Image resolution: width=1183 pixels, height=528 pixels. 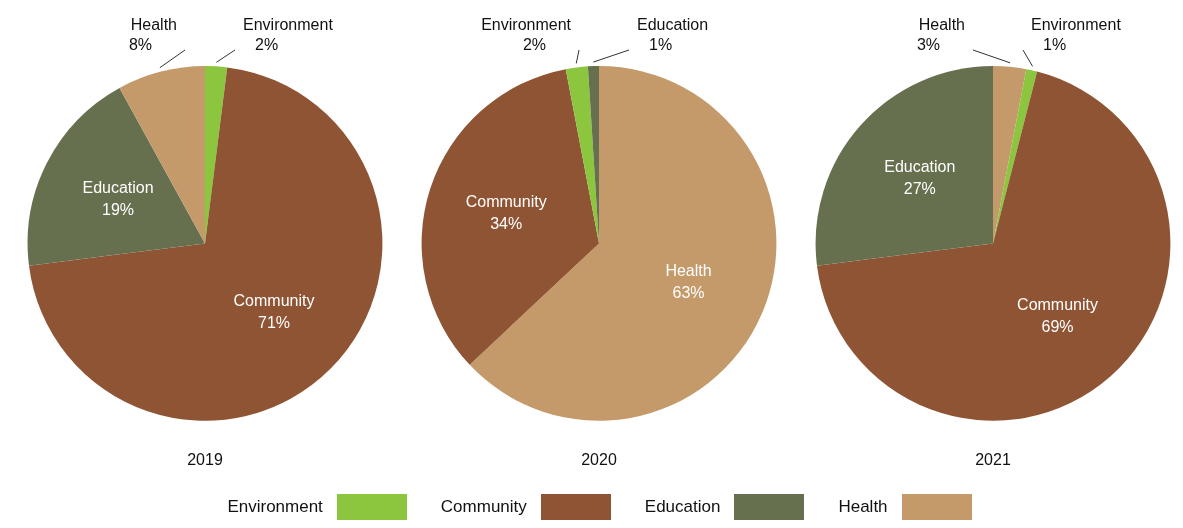 I want to click on data-label: 63%, so click(x=688, y=292).